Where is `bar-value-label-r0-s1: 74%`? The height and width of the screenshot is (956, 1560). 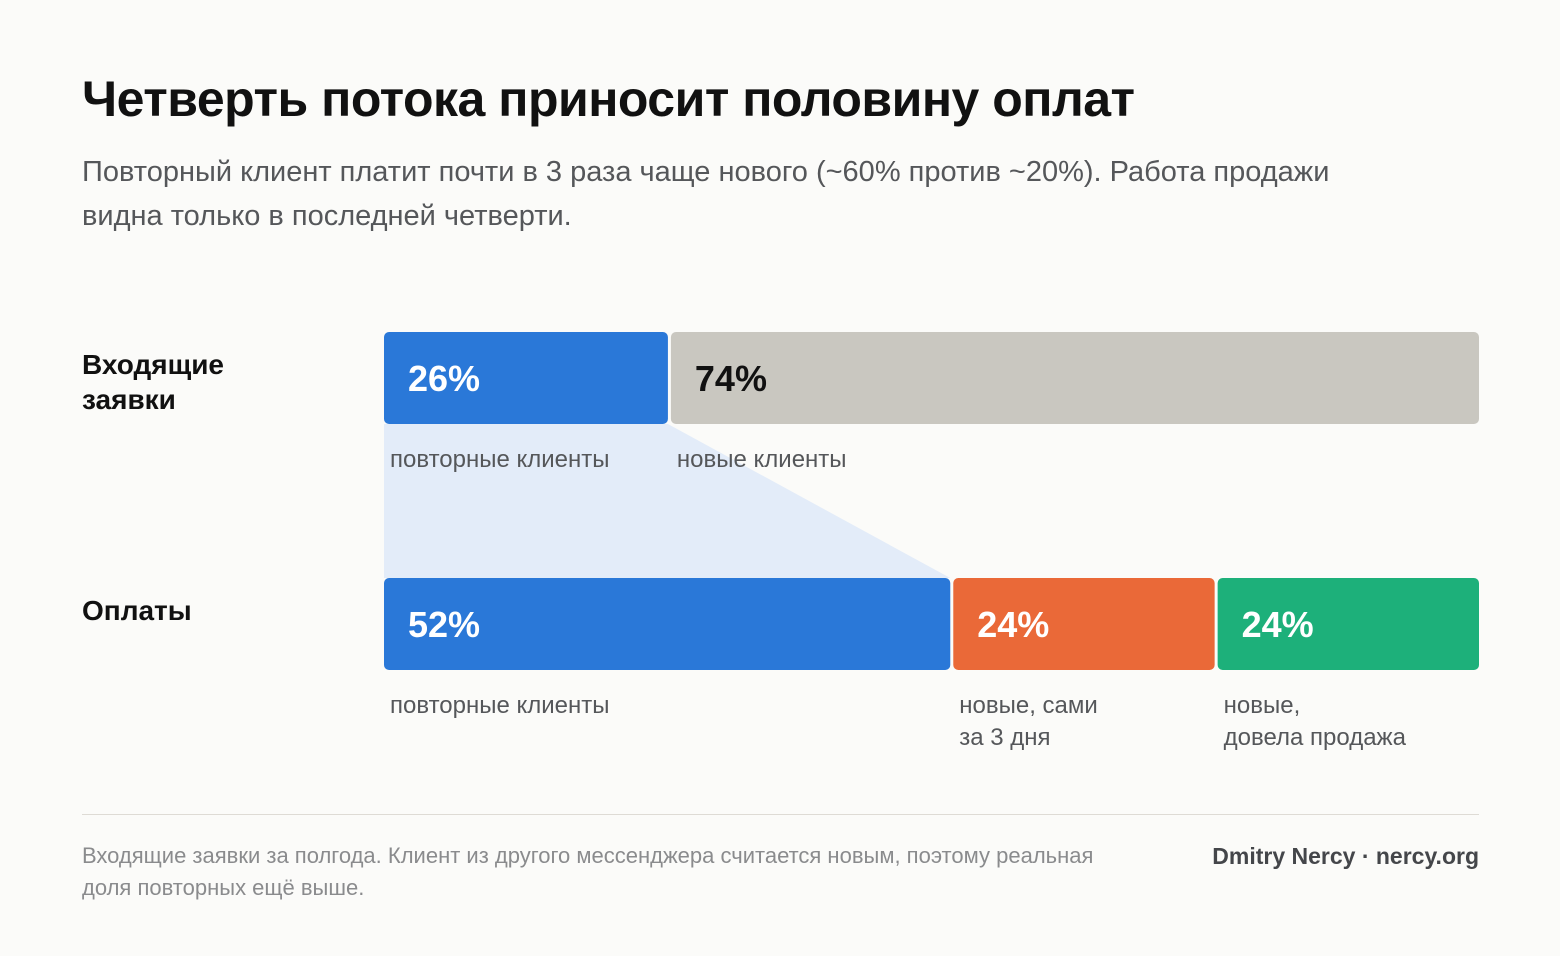 bar-value-label-r0-s1: 74% is located at coordinates (731, 378).